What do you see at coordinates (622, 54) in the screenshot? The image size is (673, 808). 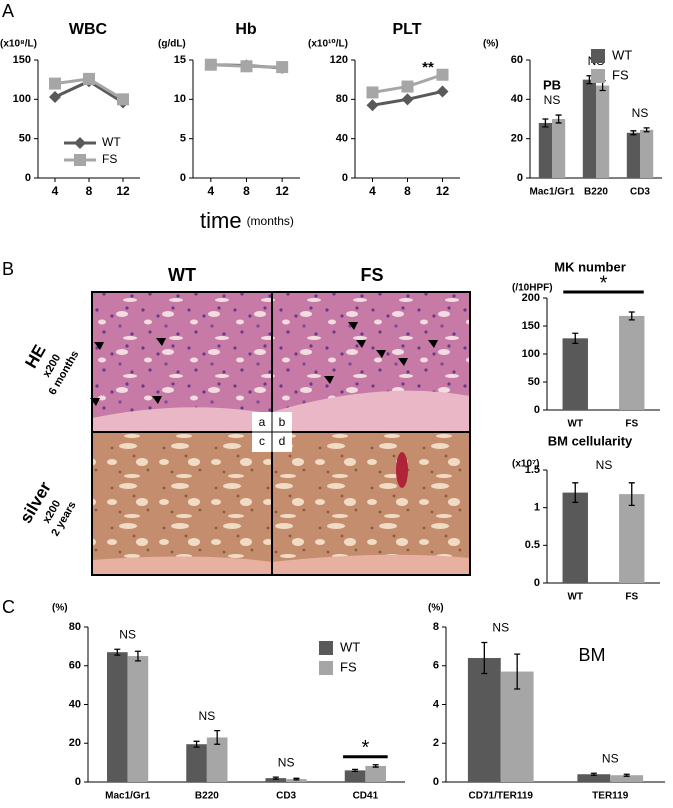 I see `legend-label: WT` at bounding box center [622, 54].